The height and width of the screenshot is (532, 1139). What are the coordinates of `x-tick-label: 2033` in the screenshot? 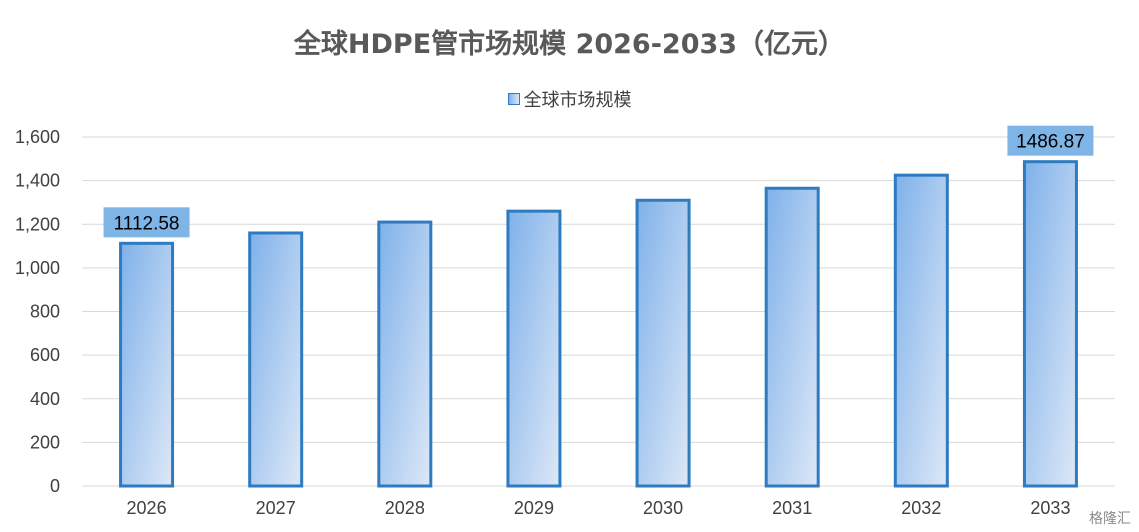 It's located at (1050, 508).